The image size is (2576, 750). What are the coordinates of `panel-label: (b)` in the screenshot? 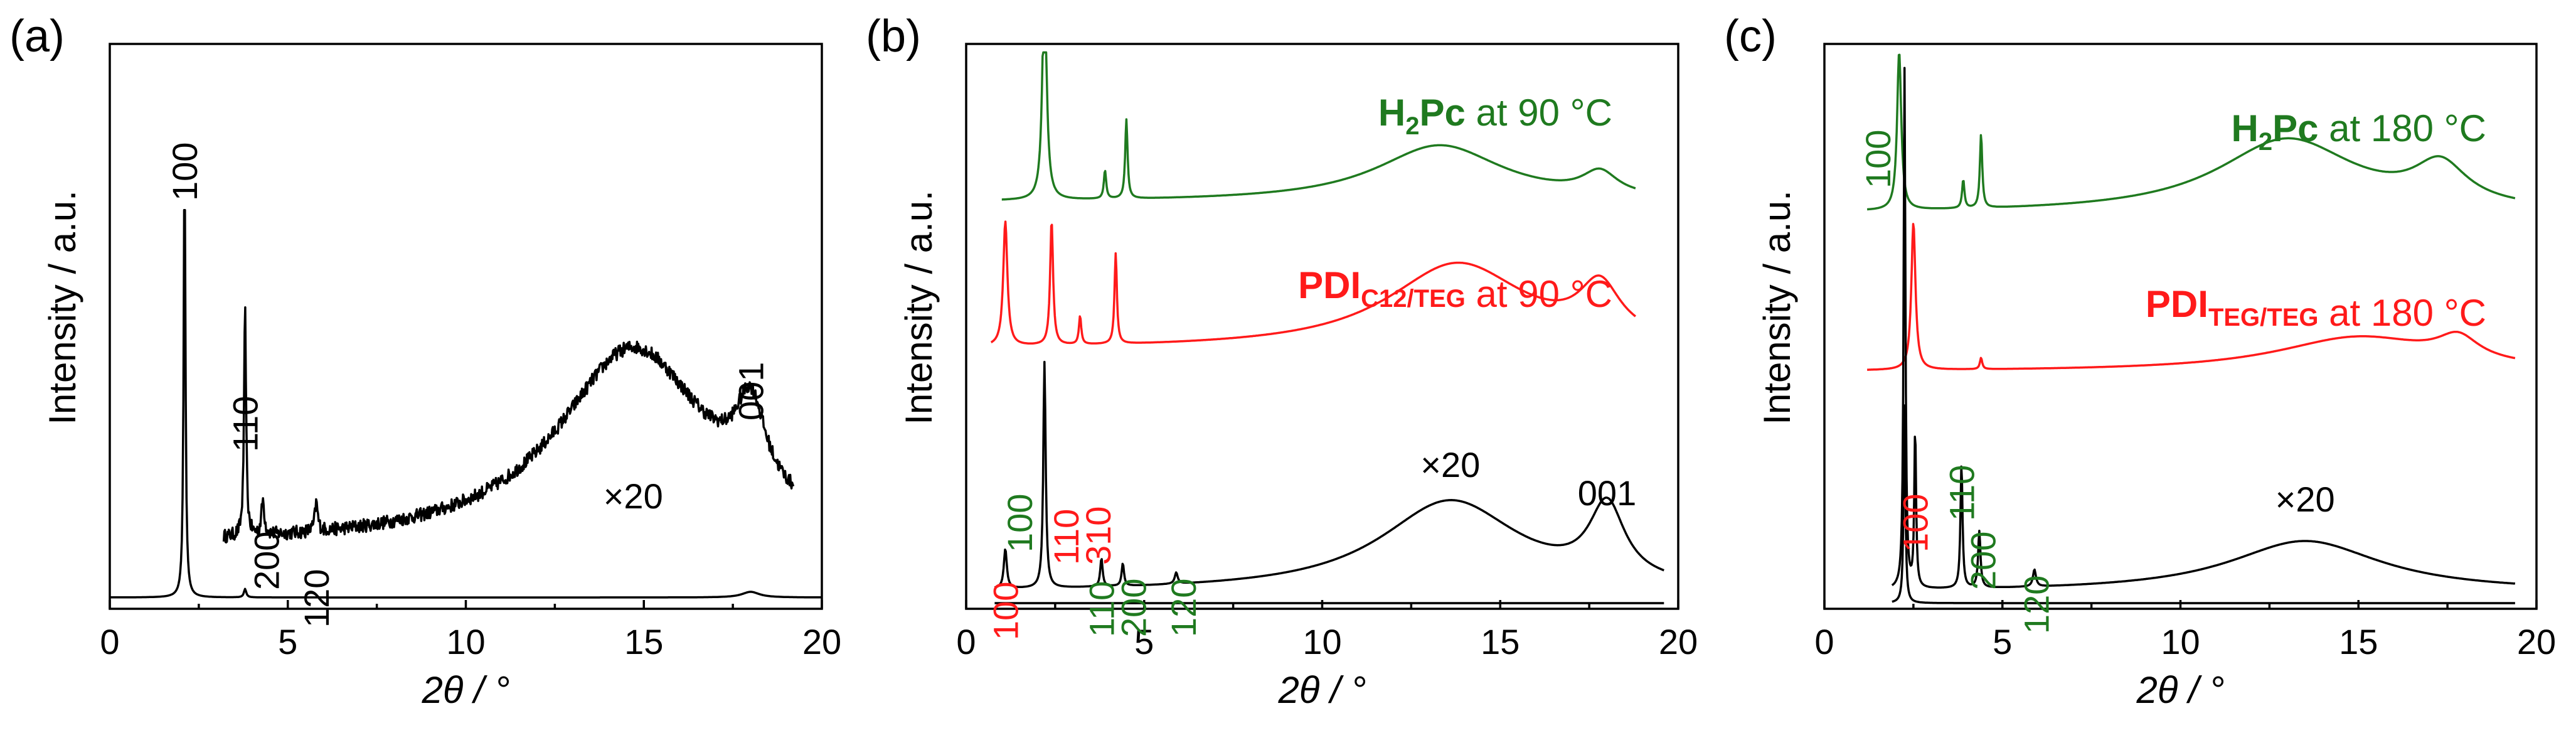 It's located at (893, 36).